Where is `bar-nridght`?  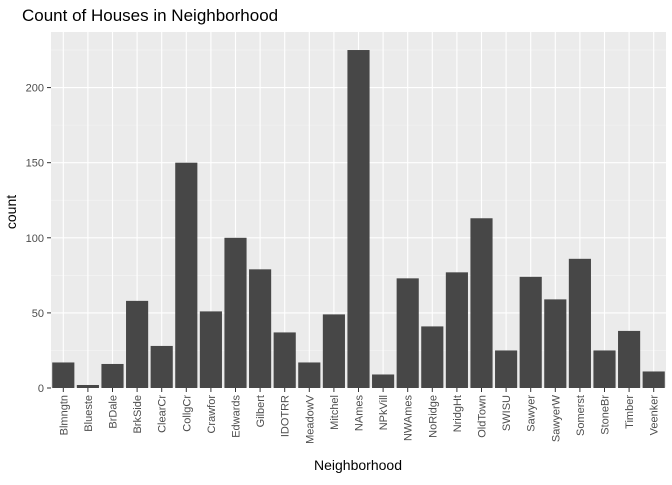 bar-nridght is located at coordinates (456, 330).